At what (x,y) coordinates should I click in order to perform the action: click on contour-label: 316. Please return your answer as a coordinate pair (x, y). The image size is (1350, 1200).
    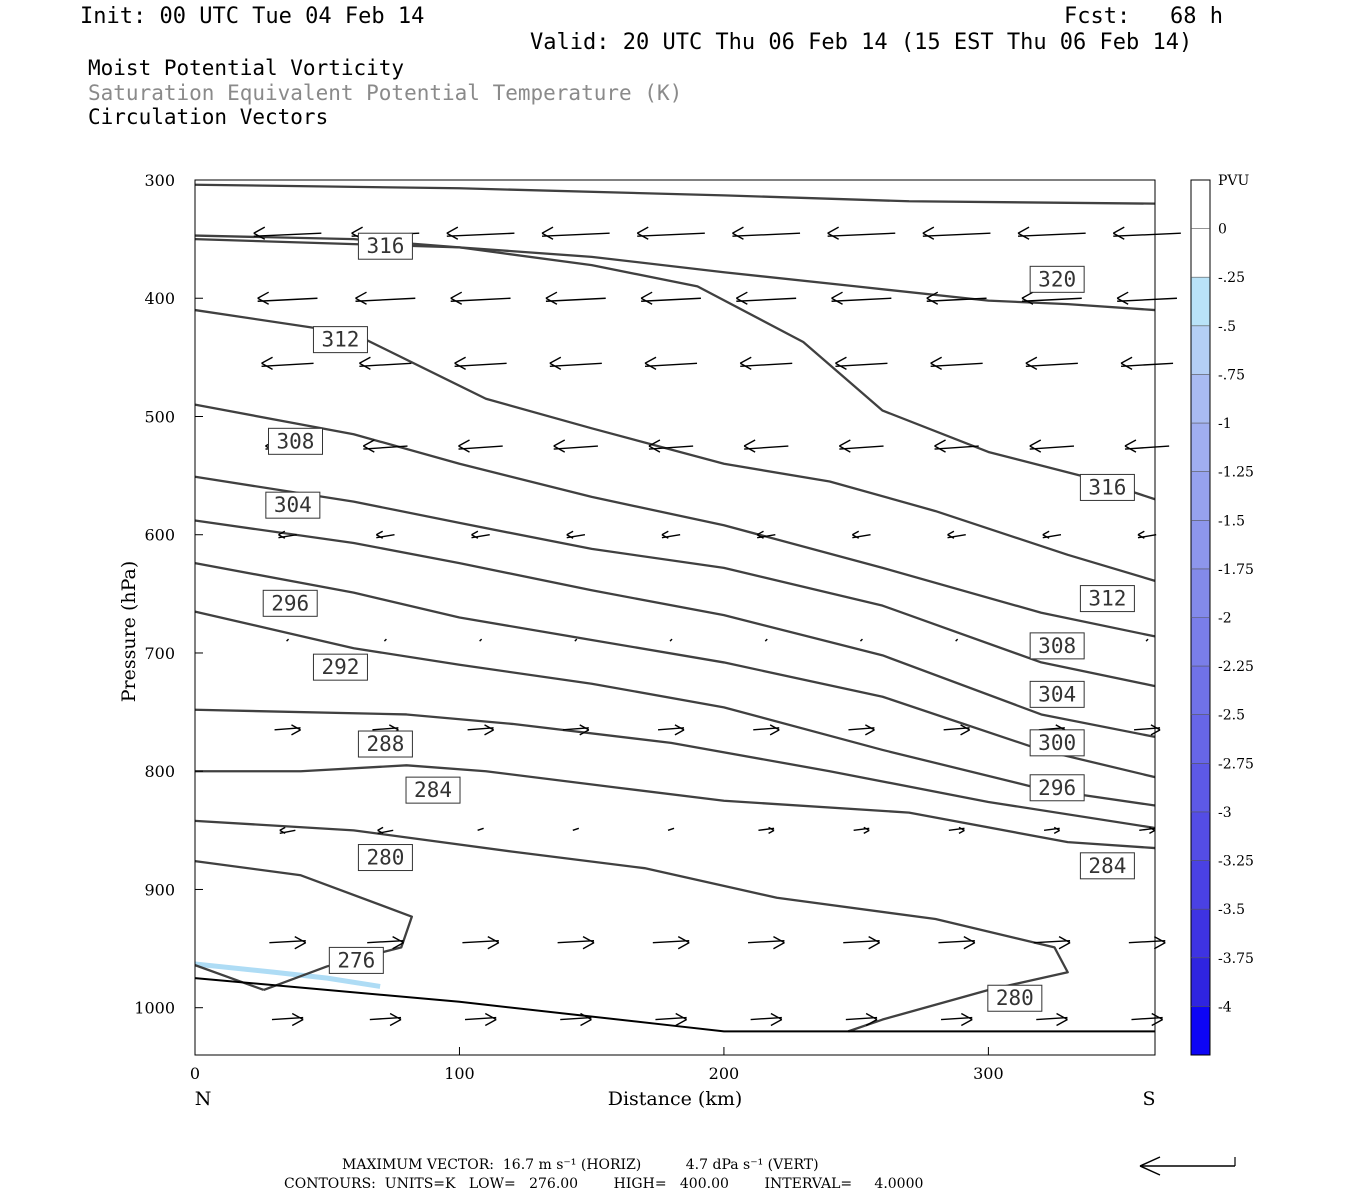
    Looking at the image, I should click on (1107, 487).